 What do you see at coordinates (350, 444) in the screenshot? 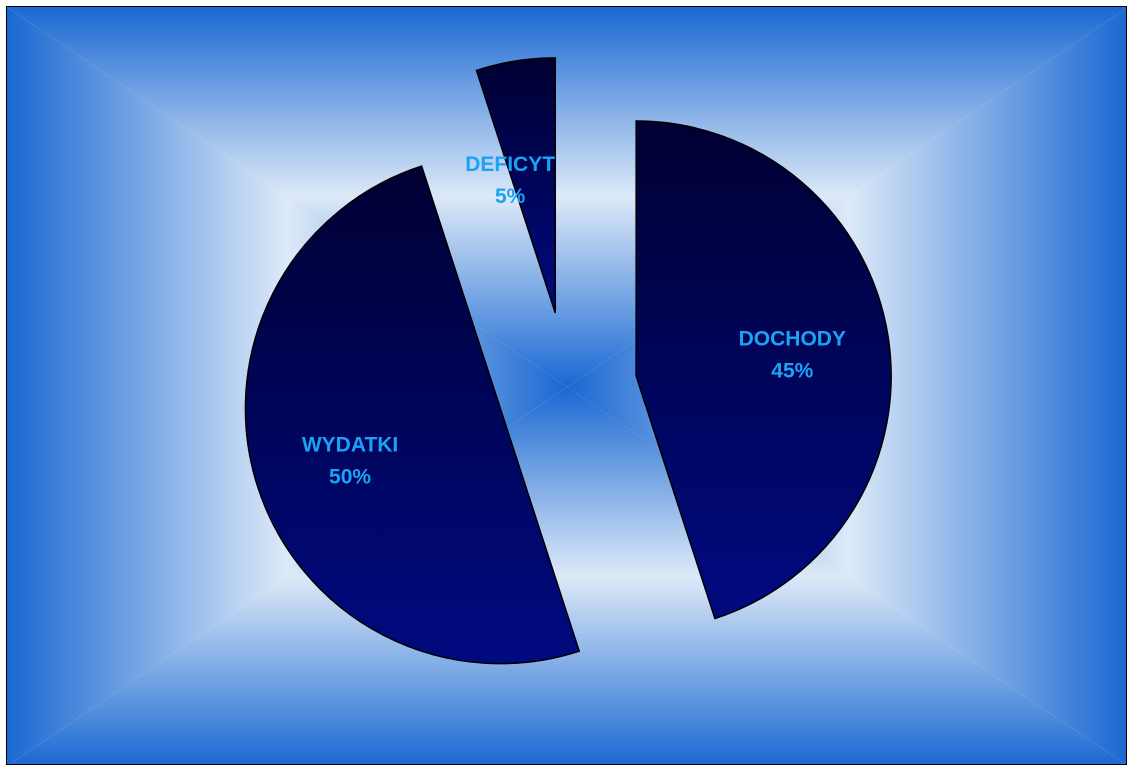
I see `slice-label-wydatki: WYDATKI` at bounding box center [350, 444].